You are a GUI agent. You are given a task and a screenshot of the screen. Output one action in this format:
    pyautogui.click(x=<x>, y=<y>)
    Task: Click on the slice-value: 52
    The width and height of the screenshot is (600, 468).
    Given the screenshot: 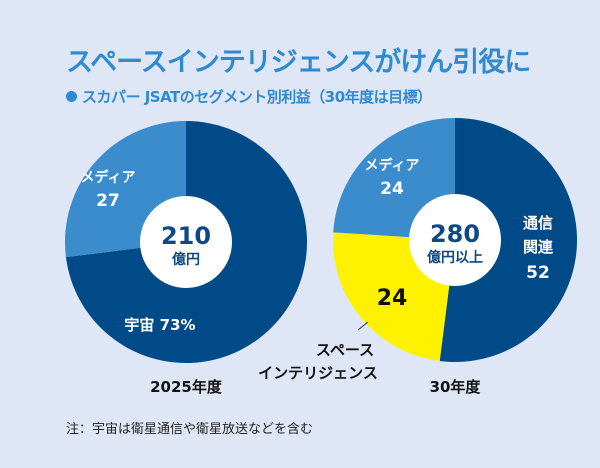 What is the action you would take?
    pyautogui.click(x=538, y=273)
    